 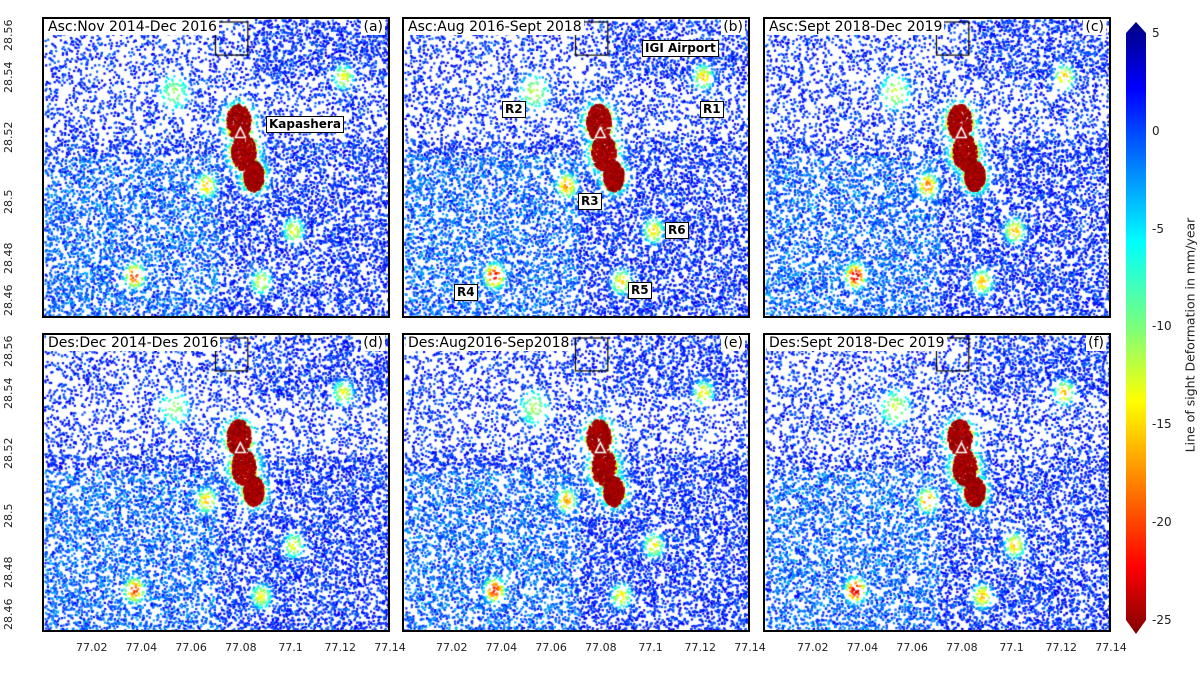 What do you see at coordinates (1156, 33) in the screenshot?
I see `colorbar-tick-label: 5` at bounding box center [1156, 33].